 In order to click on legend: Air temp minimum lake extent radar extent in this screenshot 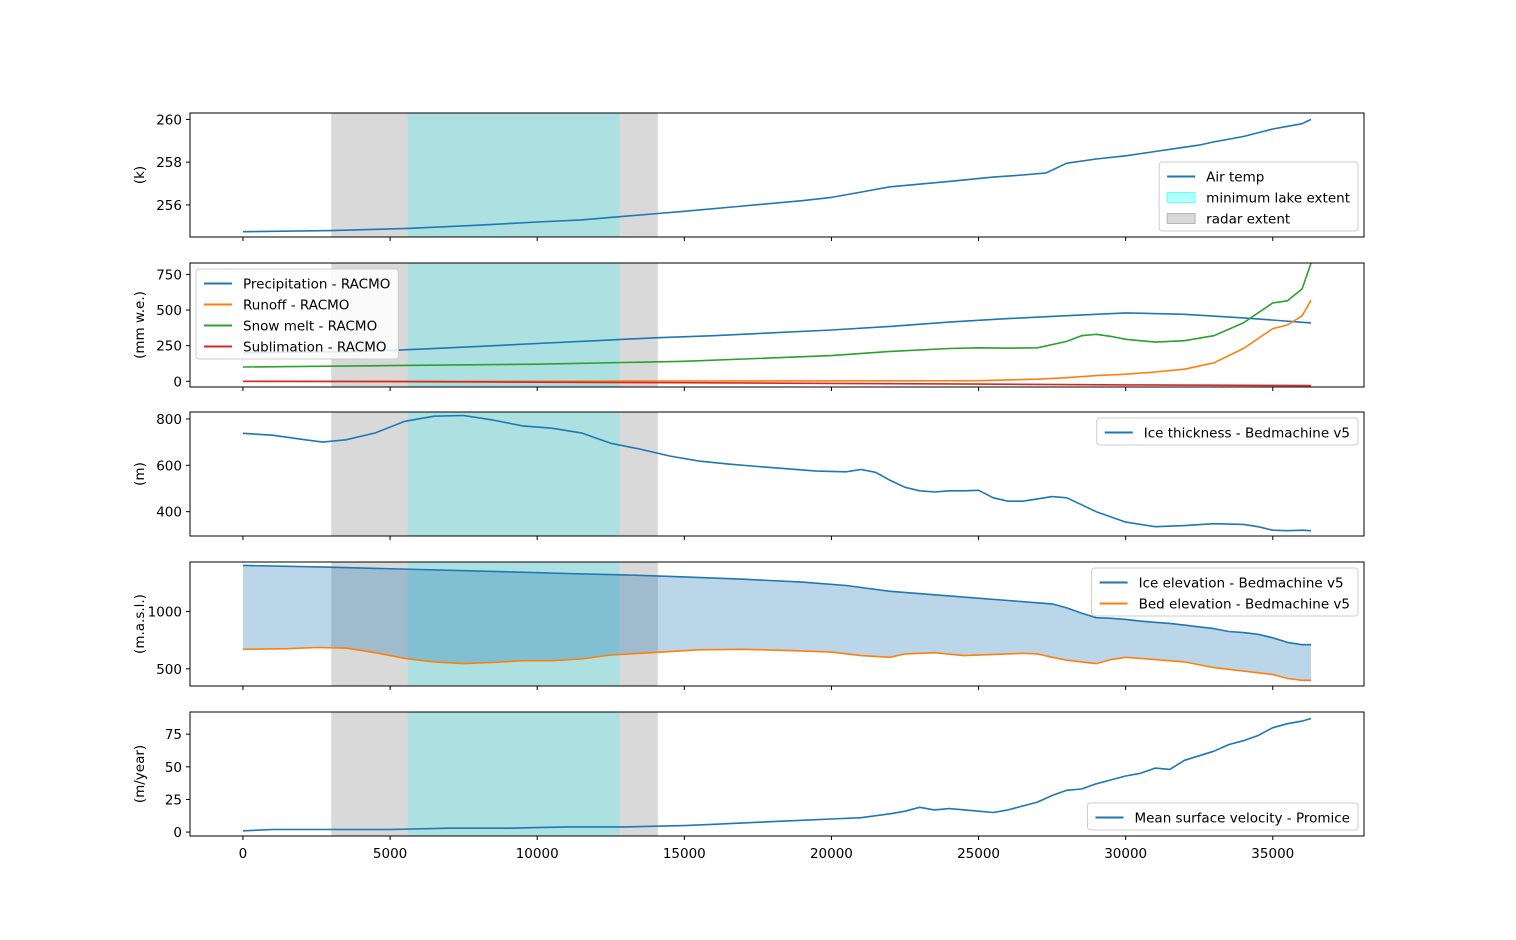, I will do `click(1258, 196)`.